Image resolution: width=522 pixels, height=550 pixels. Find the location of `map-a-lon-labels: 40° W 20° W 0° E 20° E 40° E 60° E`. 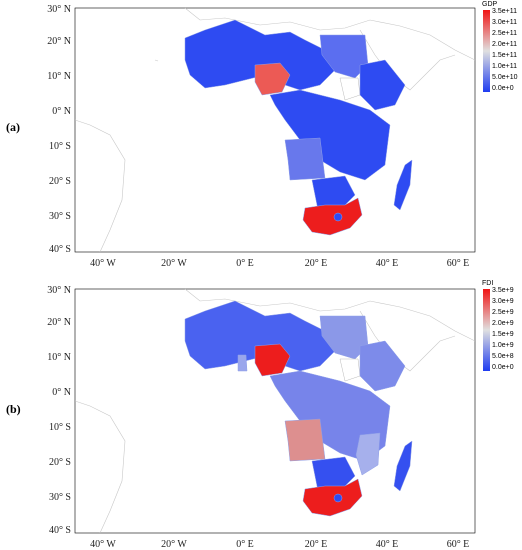

map-a-lon-labels: 40° W 20° W 0° E 20° E 40° E 60° E is located at coordinates (279, 263).